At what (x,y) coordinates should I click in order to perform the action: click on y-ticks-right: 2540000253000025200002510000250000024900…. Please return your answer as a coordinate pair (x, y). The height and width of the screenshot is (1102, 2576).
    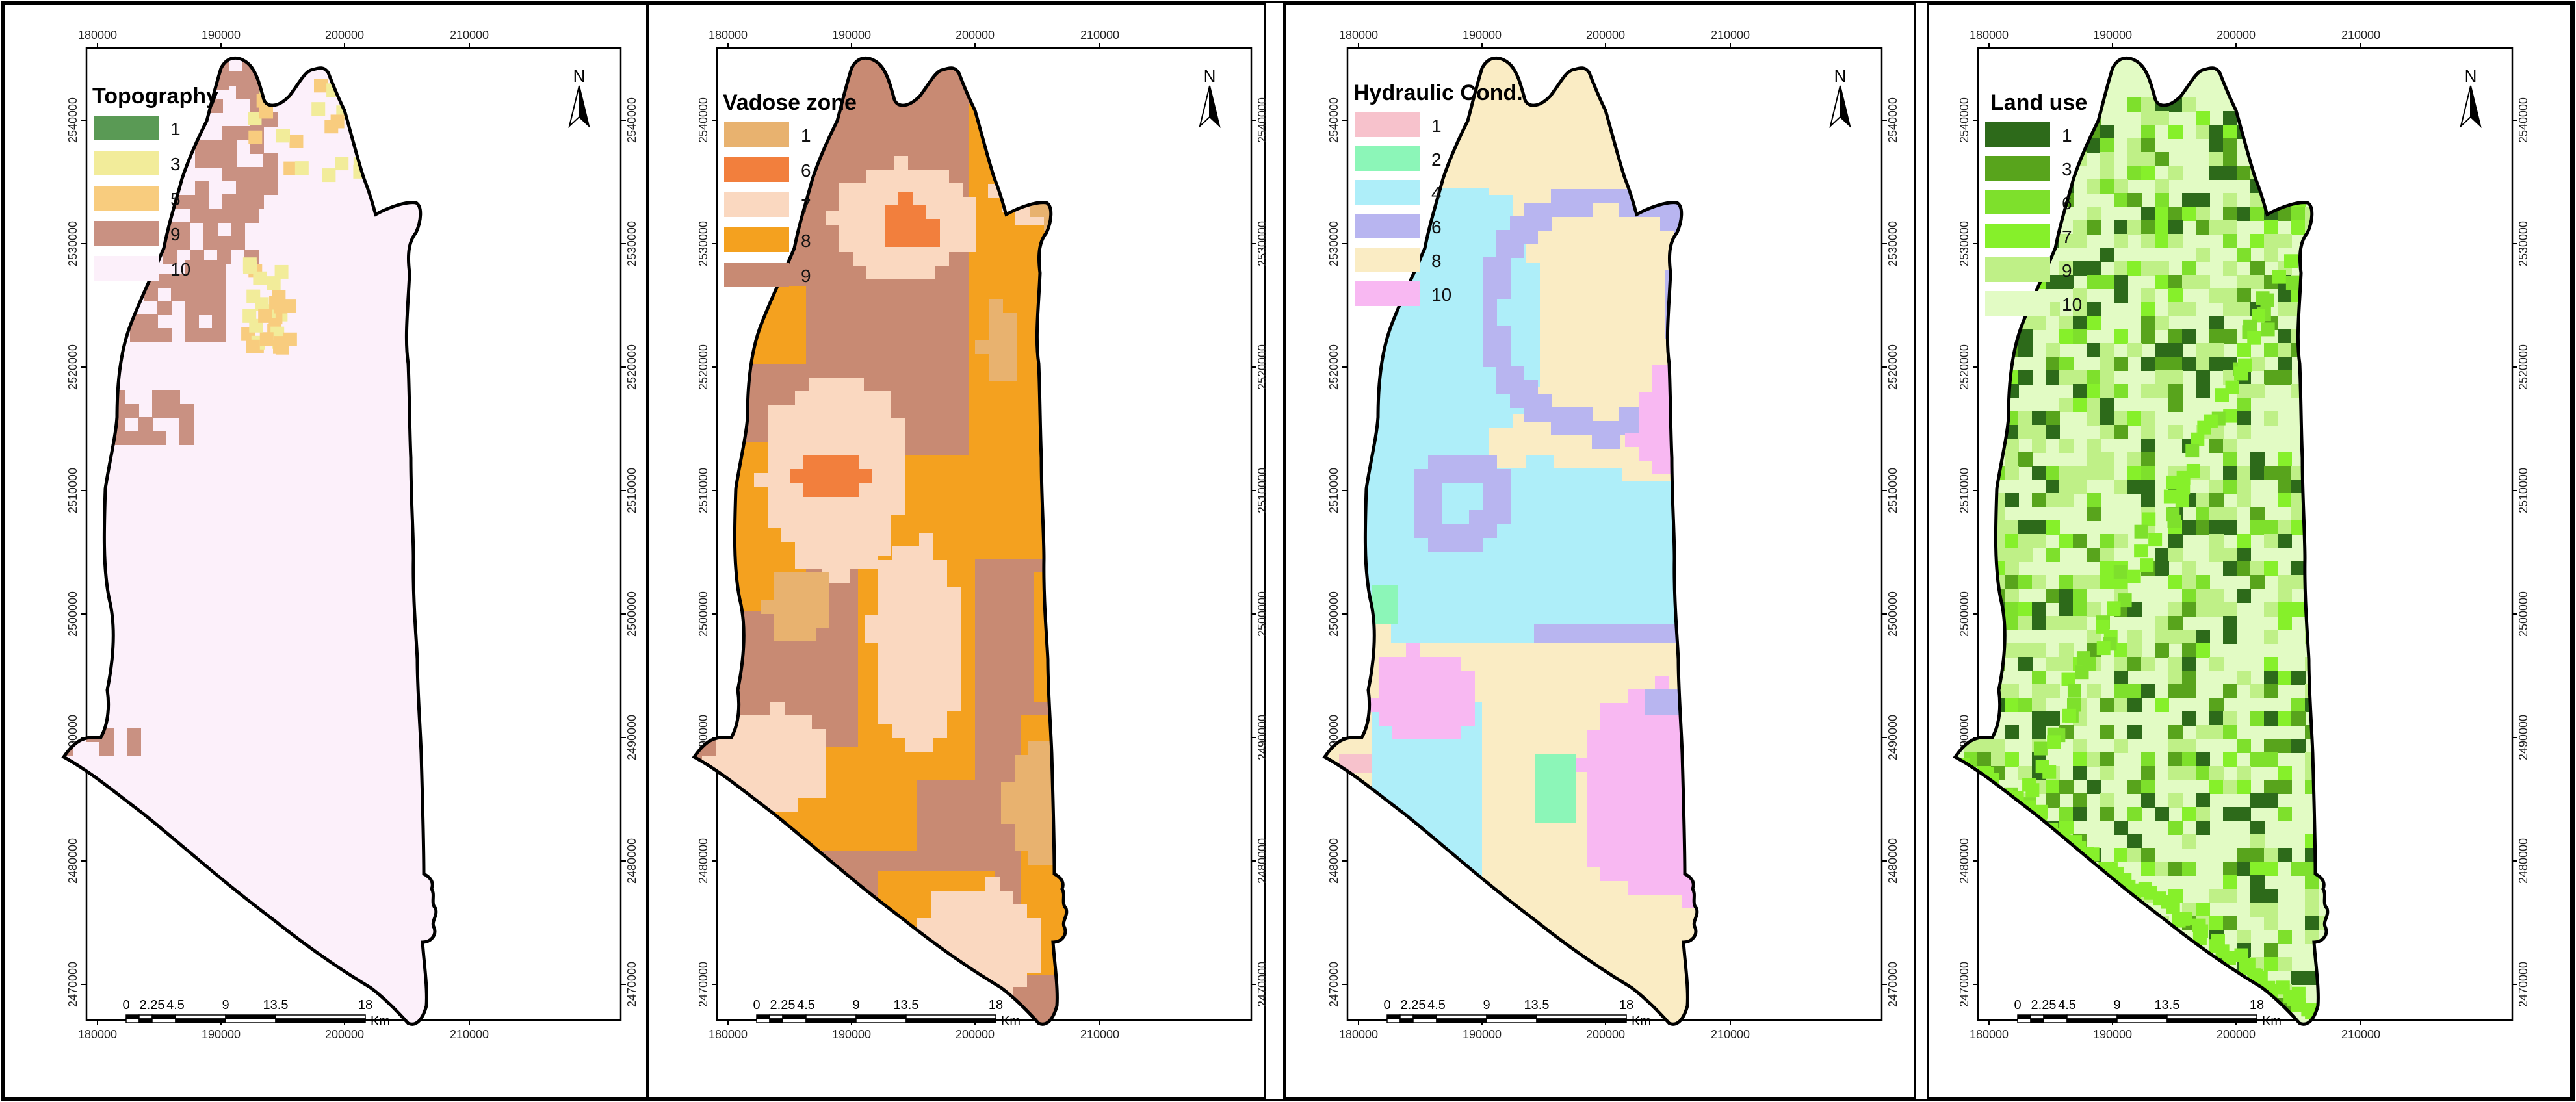
    Looking at the image, I should click on (1260, 552).